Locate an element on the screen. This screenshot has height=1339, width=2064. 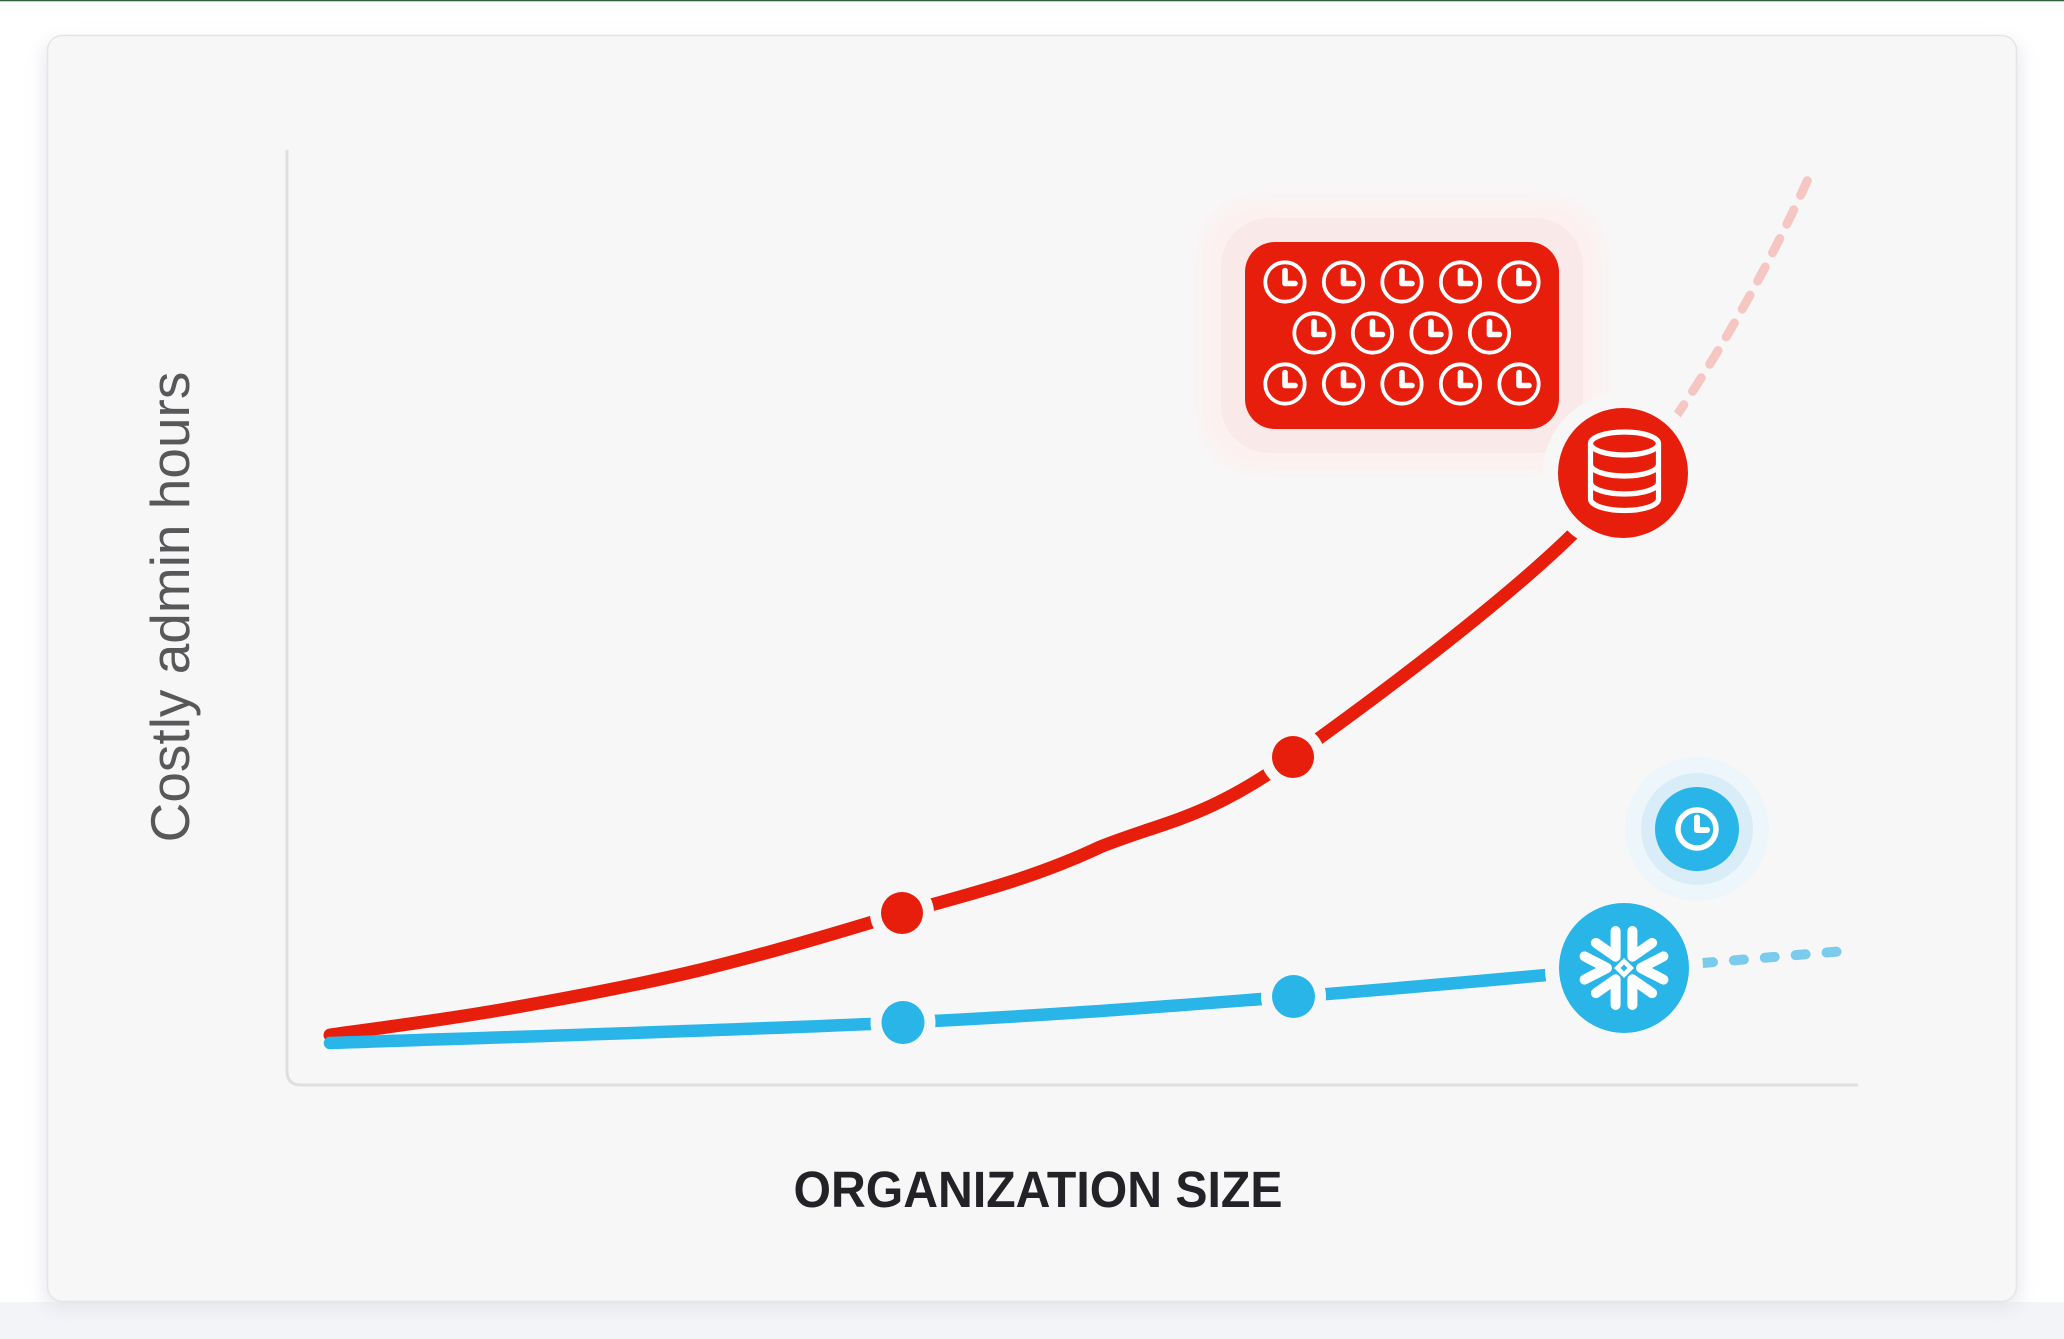
svg-text: ORGANIZATION SIZE is located at coordinates (1037, 1190).